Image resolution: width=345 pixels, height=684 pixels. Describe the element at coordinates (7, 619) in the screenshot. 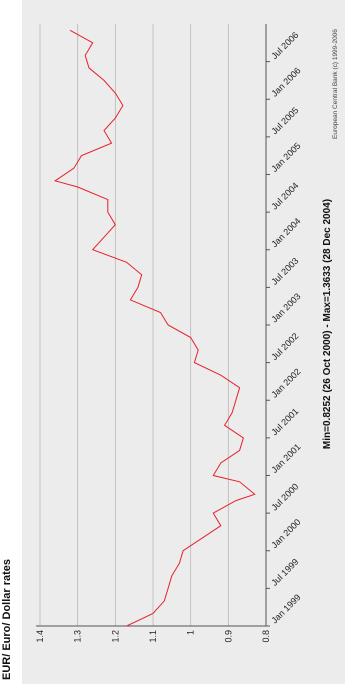

I see `chart-title: EUR/ Euro/ Dollar rates` at that location.